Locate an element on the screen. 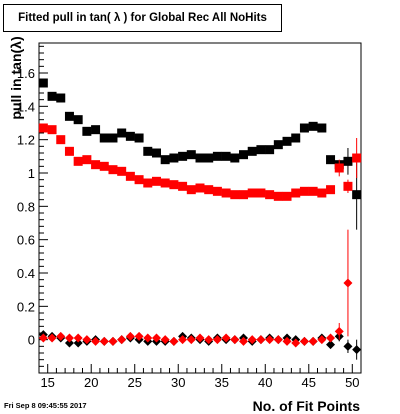  y-tick-label: 0 is located at coordinates (31, 340).